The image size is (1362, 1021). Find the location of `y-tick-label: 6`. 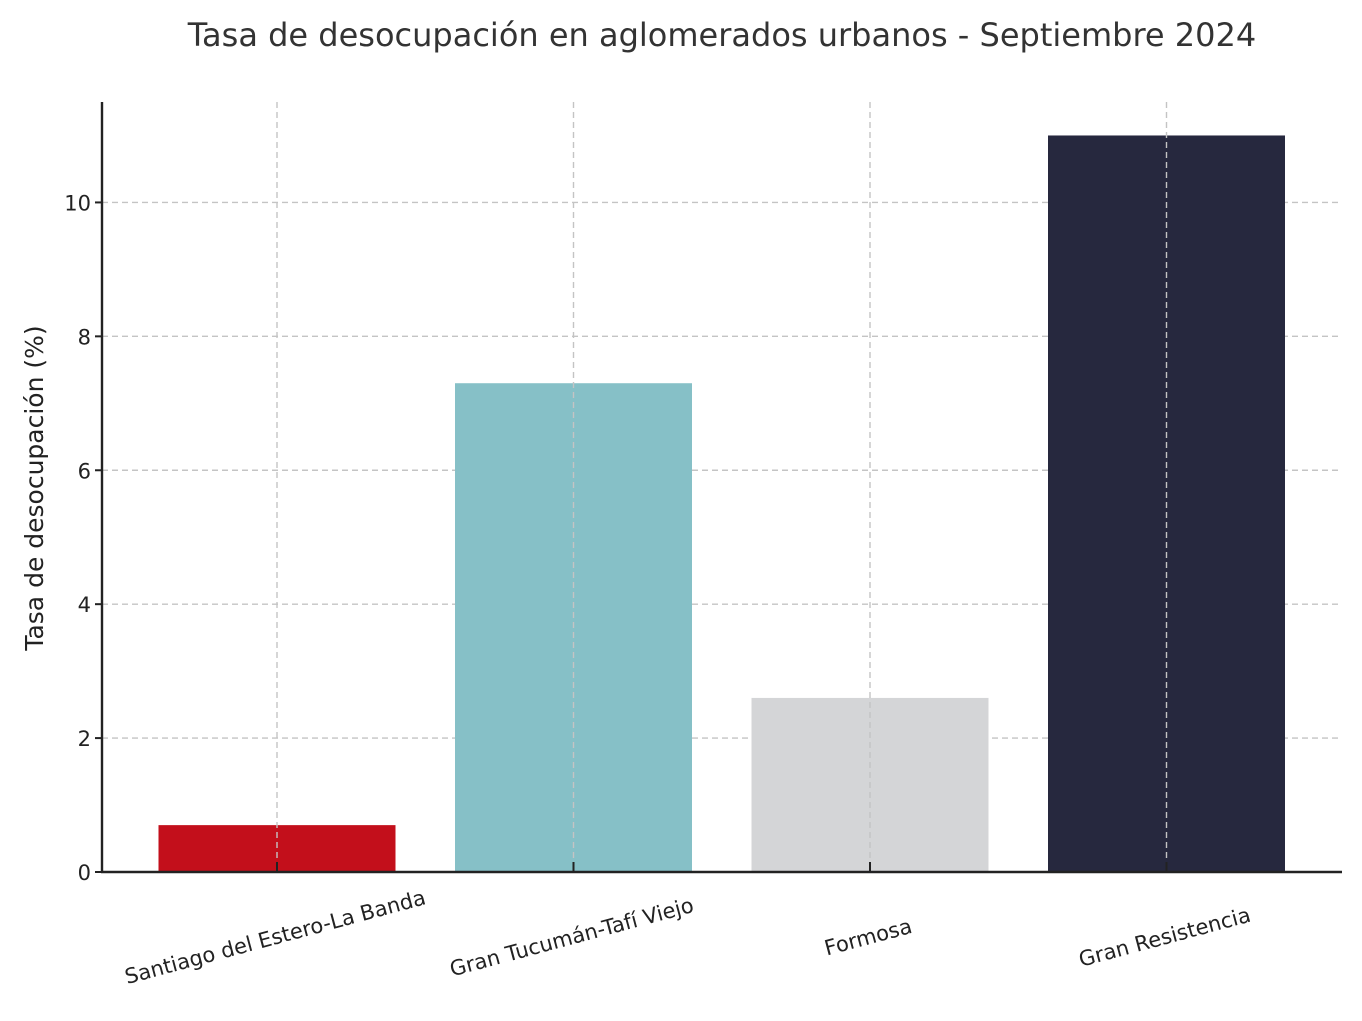

y-tick-label: 6 is located at coordinates (84, 471).